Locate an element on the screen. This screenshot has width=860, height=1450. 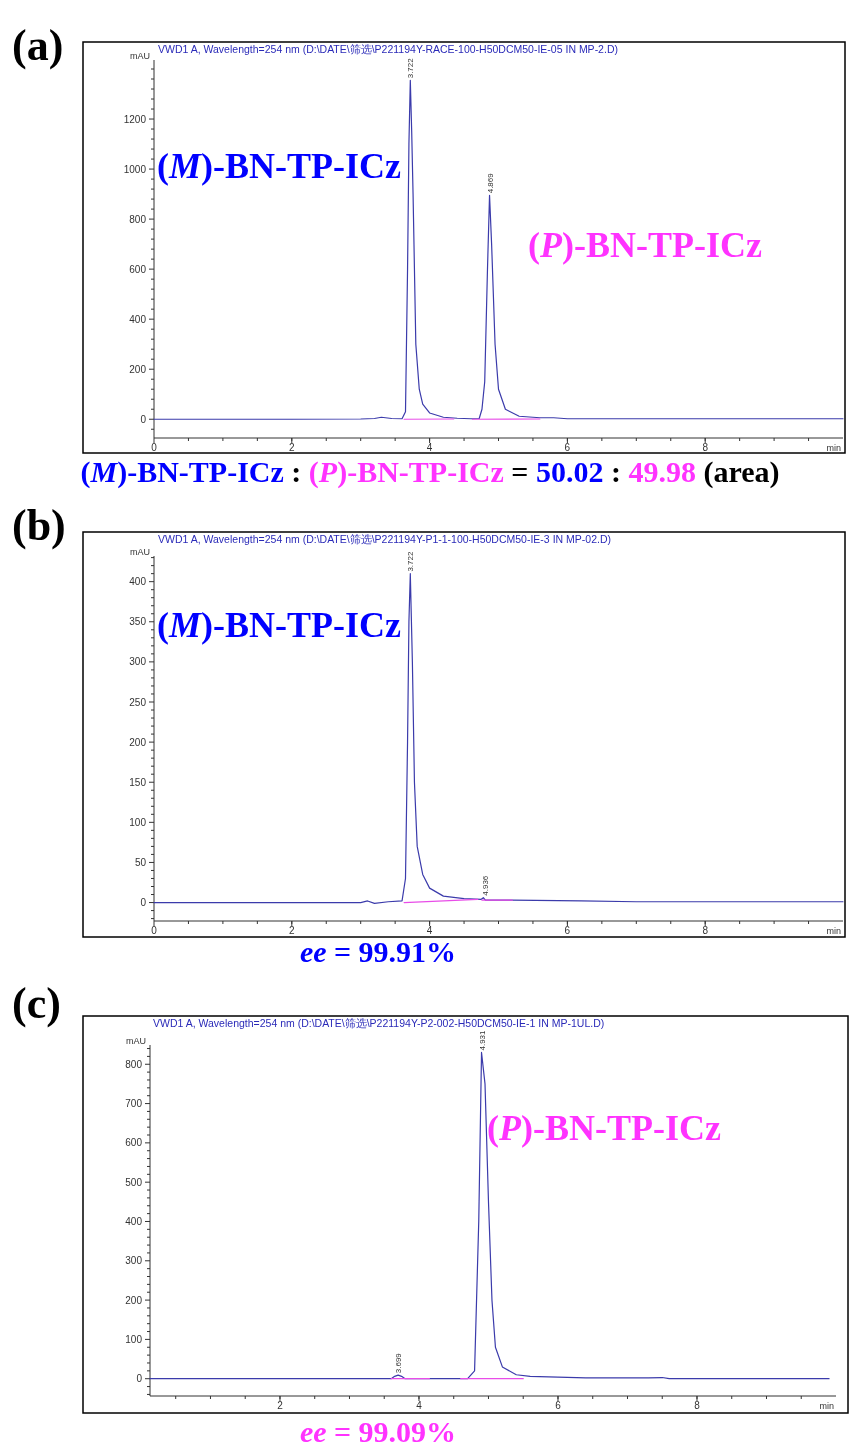
y-tick-label: 1000 is located at coordinates (135, 169).